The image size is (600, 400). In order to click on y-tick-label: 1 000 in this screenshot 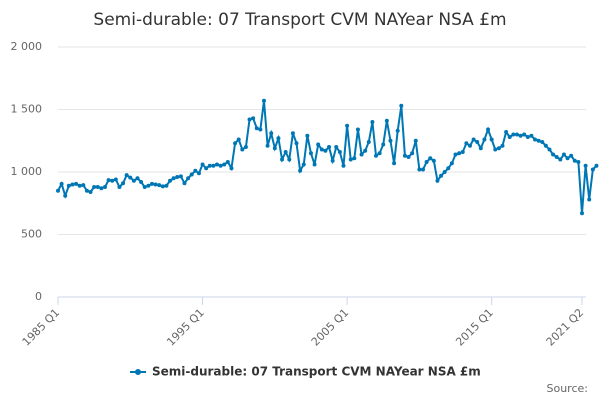, I will do `click(27, 171)`.